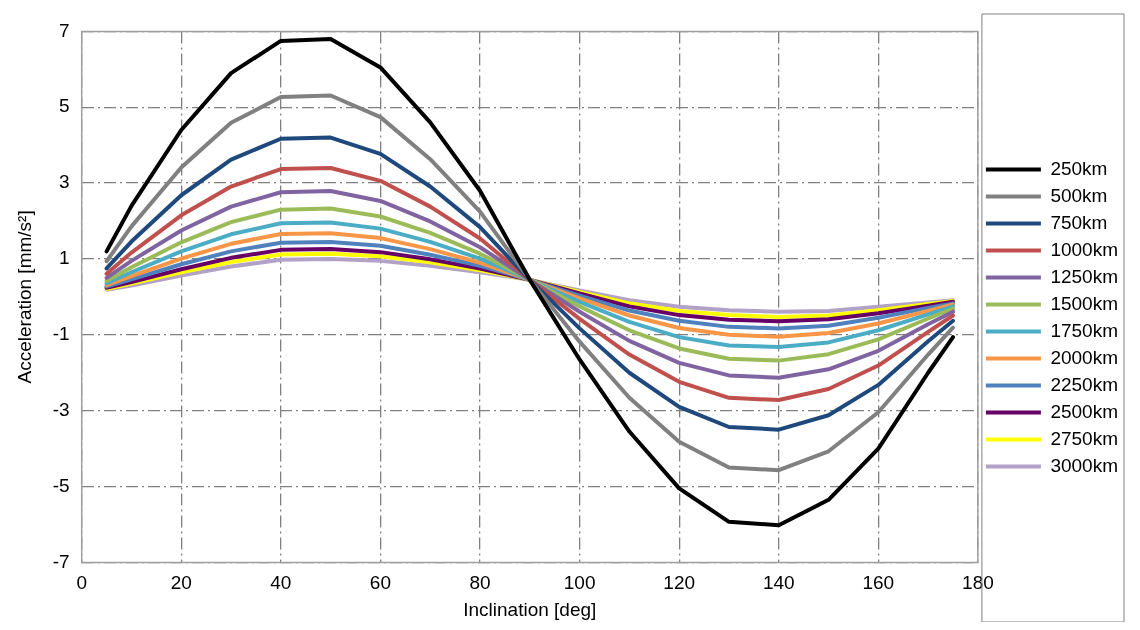 The width and height of the screenshot is (1140, 630). Describe the element at coordinates (978, 583) in the screenshot. I see `x-tick-label: 180` at that location.